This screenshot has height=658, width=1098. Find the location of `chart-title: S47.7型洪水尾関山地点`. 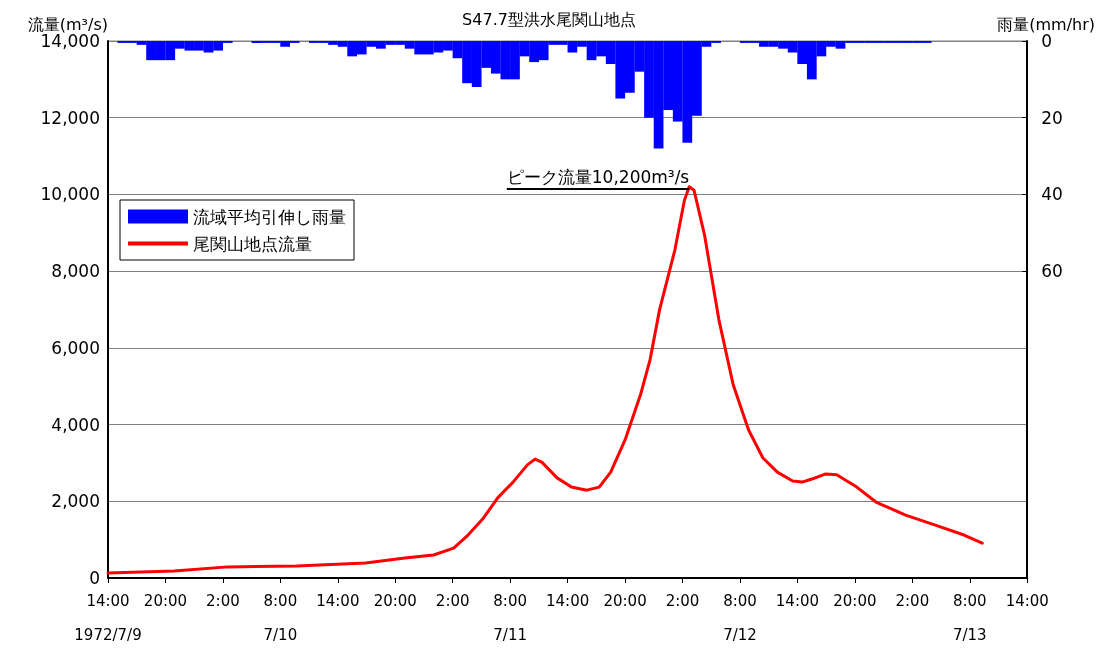

chart-title: S47.7型洪水尾関山地点 is located at coordinates (549, 19).